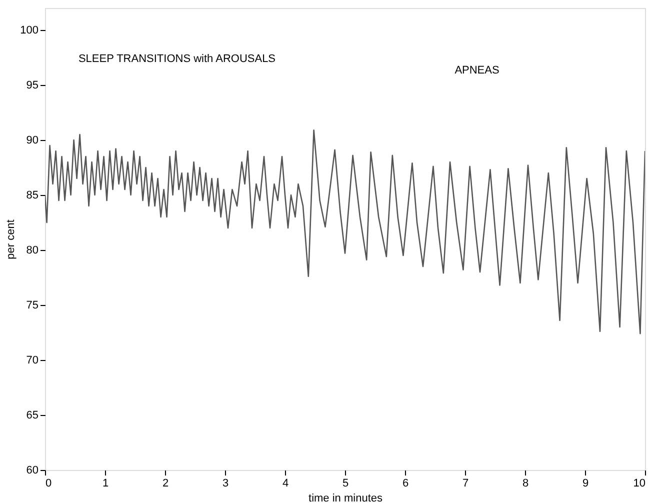 This screenshot has height=503, width=653. Describe the element at coordinates (29, 30) in the screenshot. I see `y-tick-label: 100` at that location.